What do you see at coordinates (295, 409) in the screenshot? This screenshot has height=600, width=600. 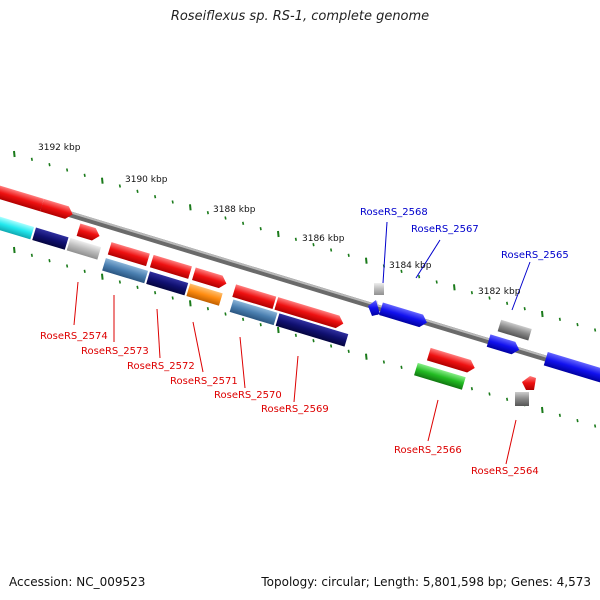 I see `gene-label-rosers-2569: RoseRS_2569` at bounding box center [295, 409].